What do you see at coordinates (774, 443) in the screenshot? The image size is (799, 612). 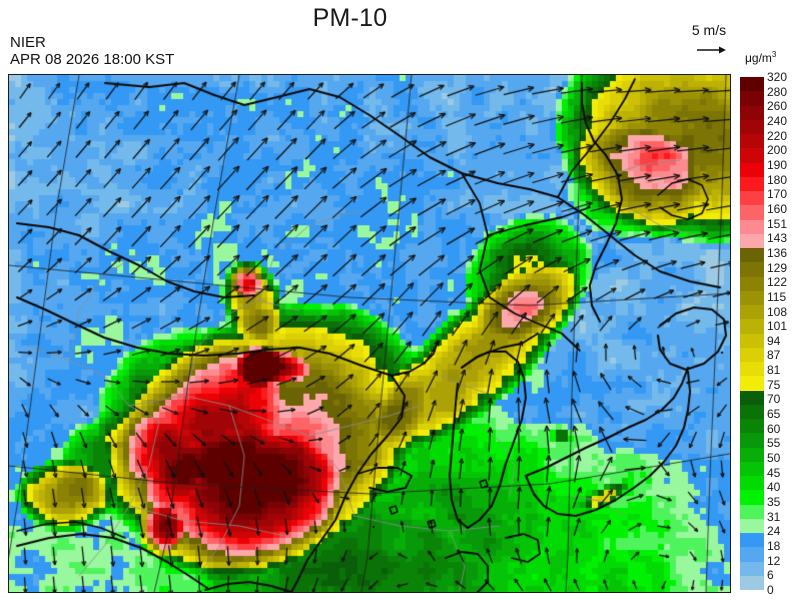 I see `colorbar-tick-label: 55` at bounding box center [774, 443].